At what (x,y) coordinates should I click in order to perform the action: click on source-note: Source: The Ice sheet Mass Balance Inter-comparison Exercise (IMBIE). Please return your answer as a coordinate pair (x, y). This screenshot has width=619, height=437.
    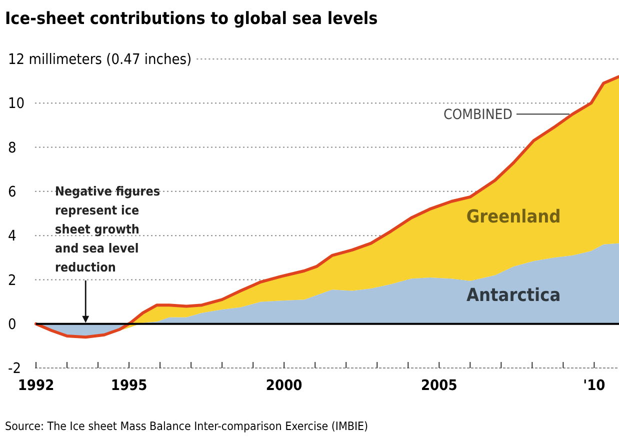
    Looking at the image, I should click on (186, 426).